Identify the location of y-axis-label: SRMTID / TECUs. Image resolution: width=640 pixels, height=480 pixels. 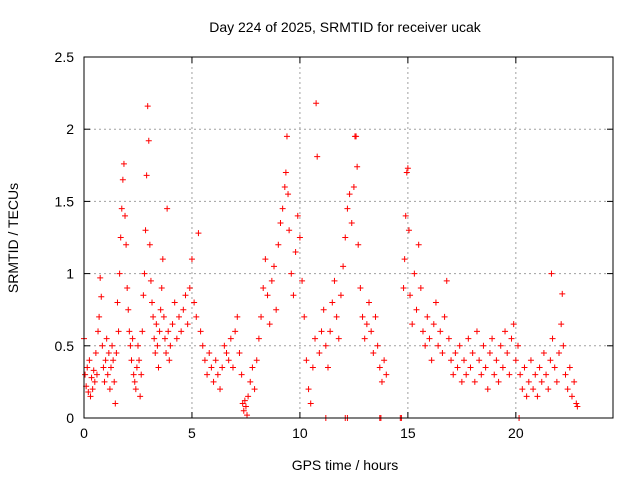
(13, 238).